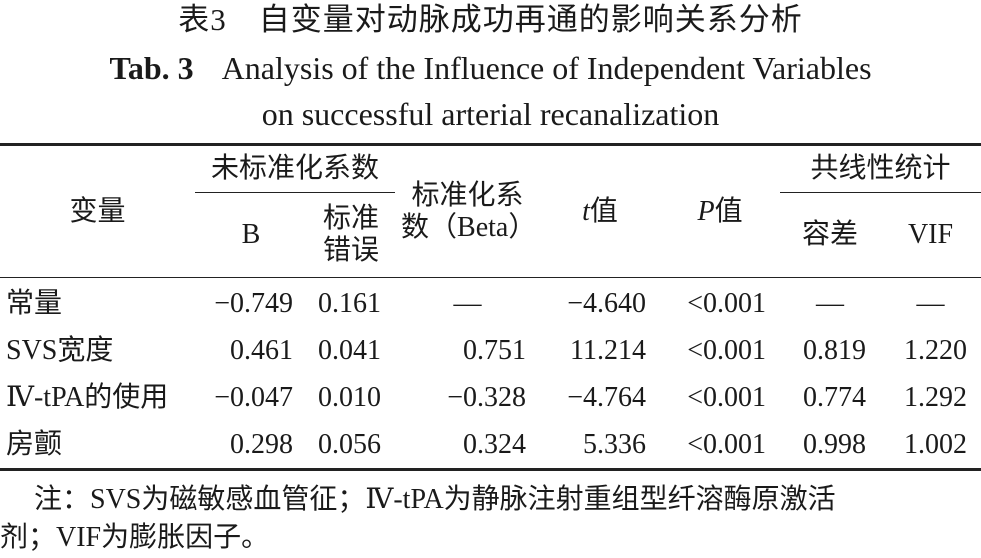 Image resolution: width=981 pixels, height=558 pixels. I want to click on table-row: 房颤 0.298 0.056 0.324 5.336 <0.001 0.998 1.002, so click(490, 445).